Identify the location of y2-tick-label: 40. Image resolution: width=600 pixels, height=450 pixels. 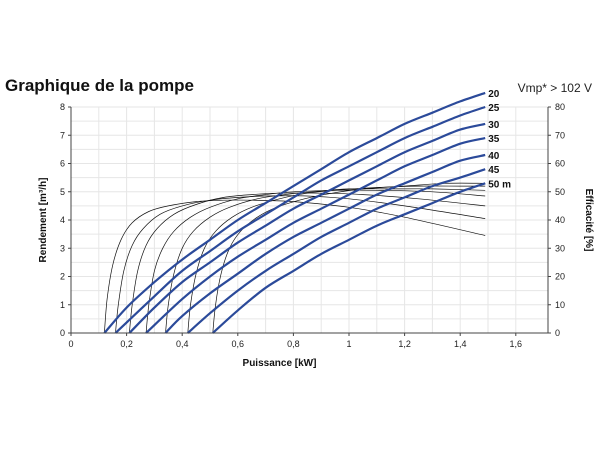
(560, 220).